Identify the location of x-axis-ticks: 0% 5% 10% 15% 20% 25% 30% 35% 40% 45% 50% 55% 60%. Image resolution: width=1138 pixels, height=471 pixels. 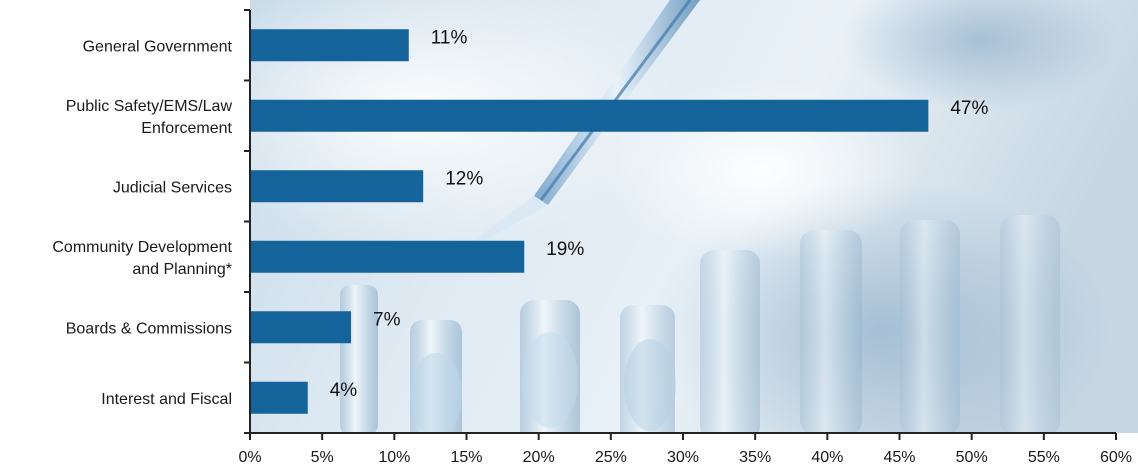
(685, 449).